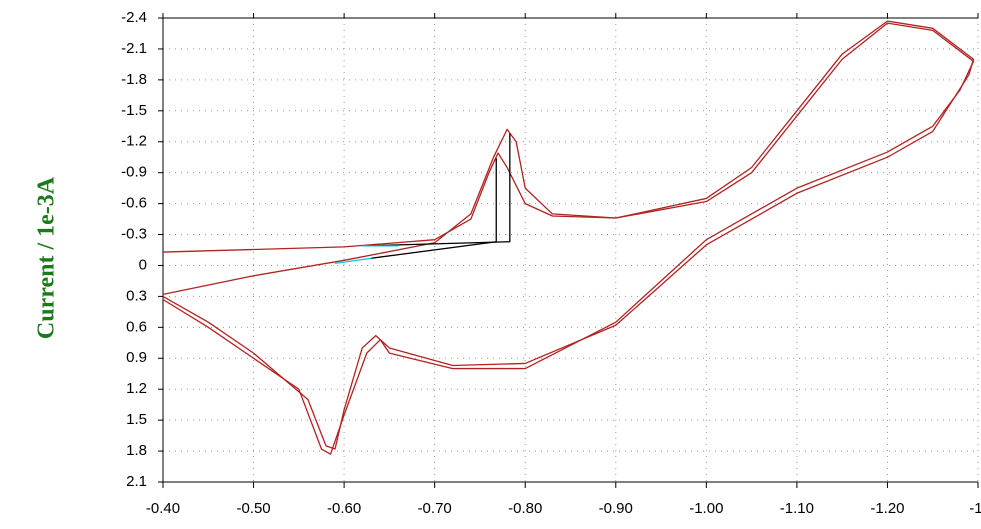  What do you see at coordinates (134, 110) in the screenshot?
I see `y-tick-label: -1.5` at bounding box center [134, 110].